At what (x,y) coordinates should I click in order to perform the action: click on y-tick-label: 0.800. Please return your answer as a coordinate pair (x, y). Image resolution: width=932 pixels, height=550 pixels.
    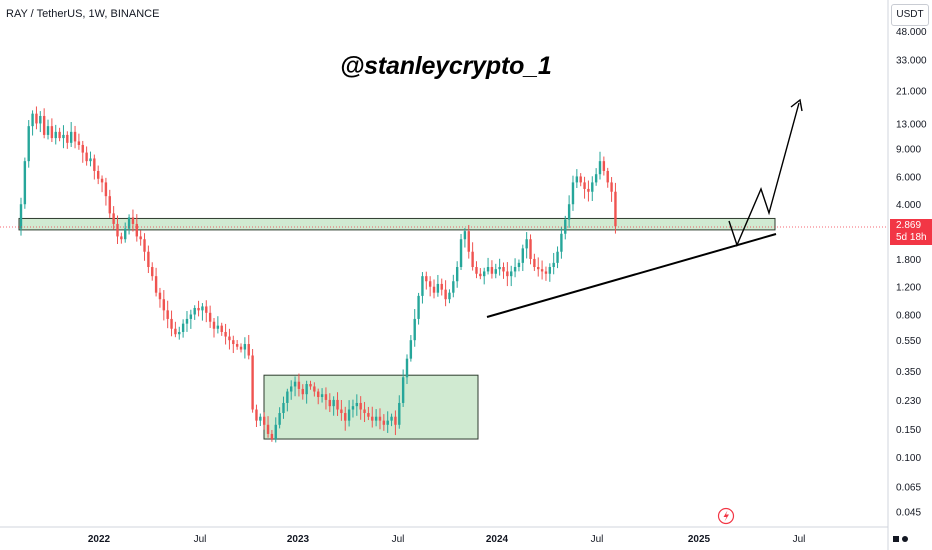
    Looking at the image, I should click on (908, 316).